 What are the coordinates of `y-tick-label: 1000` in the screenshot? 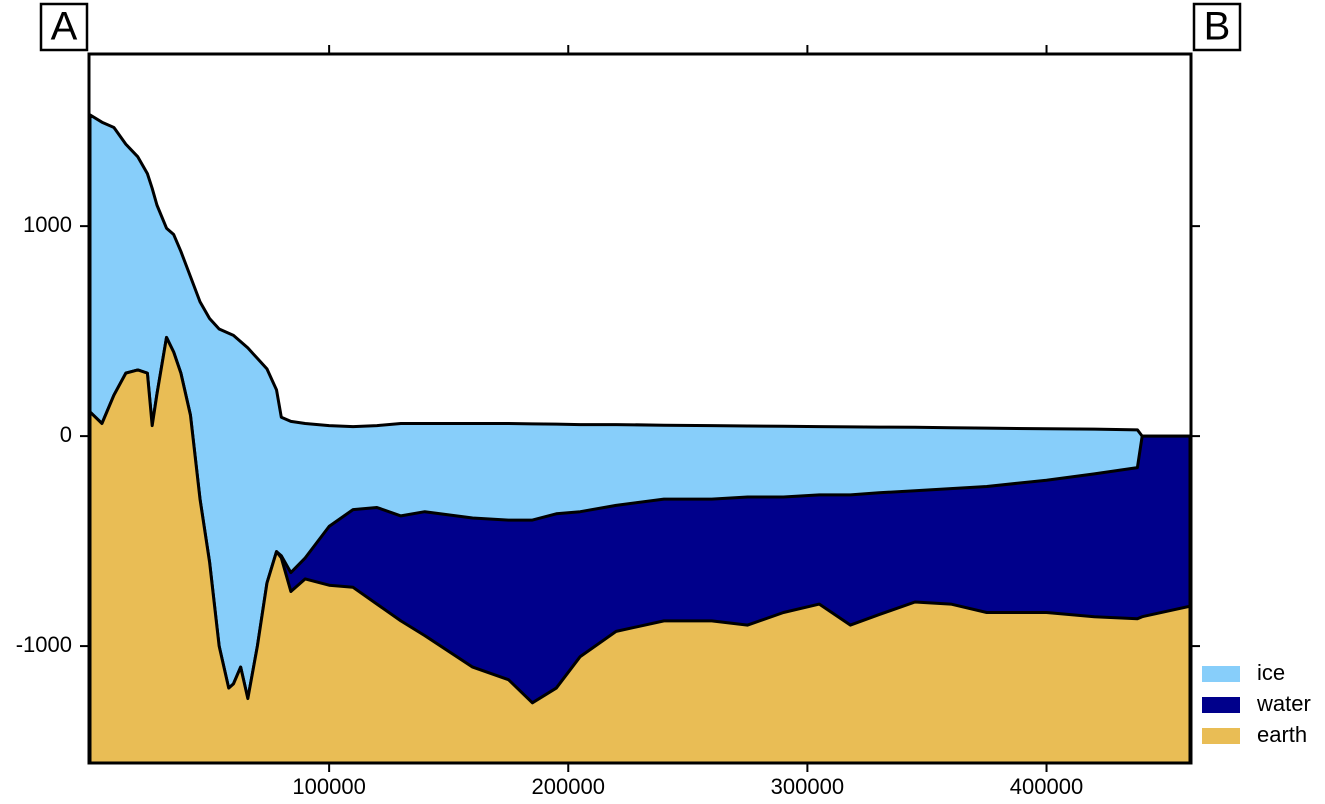 It's located at (47, 224).